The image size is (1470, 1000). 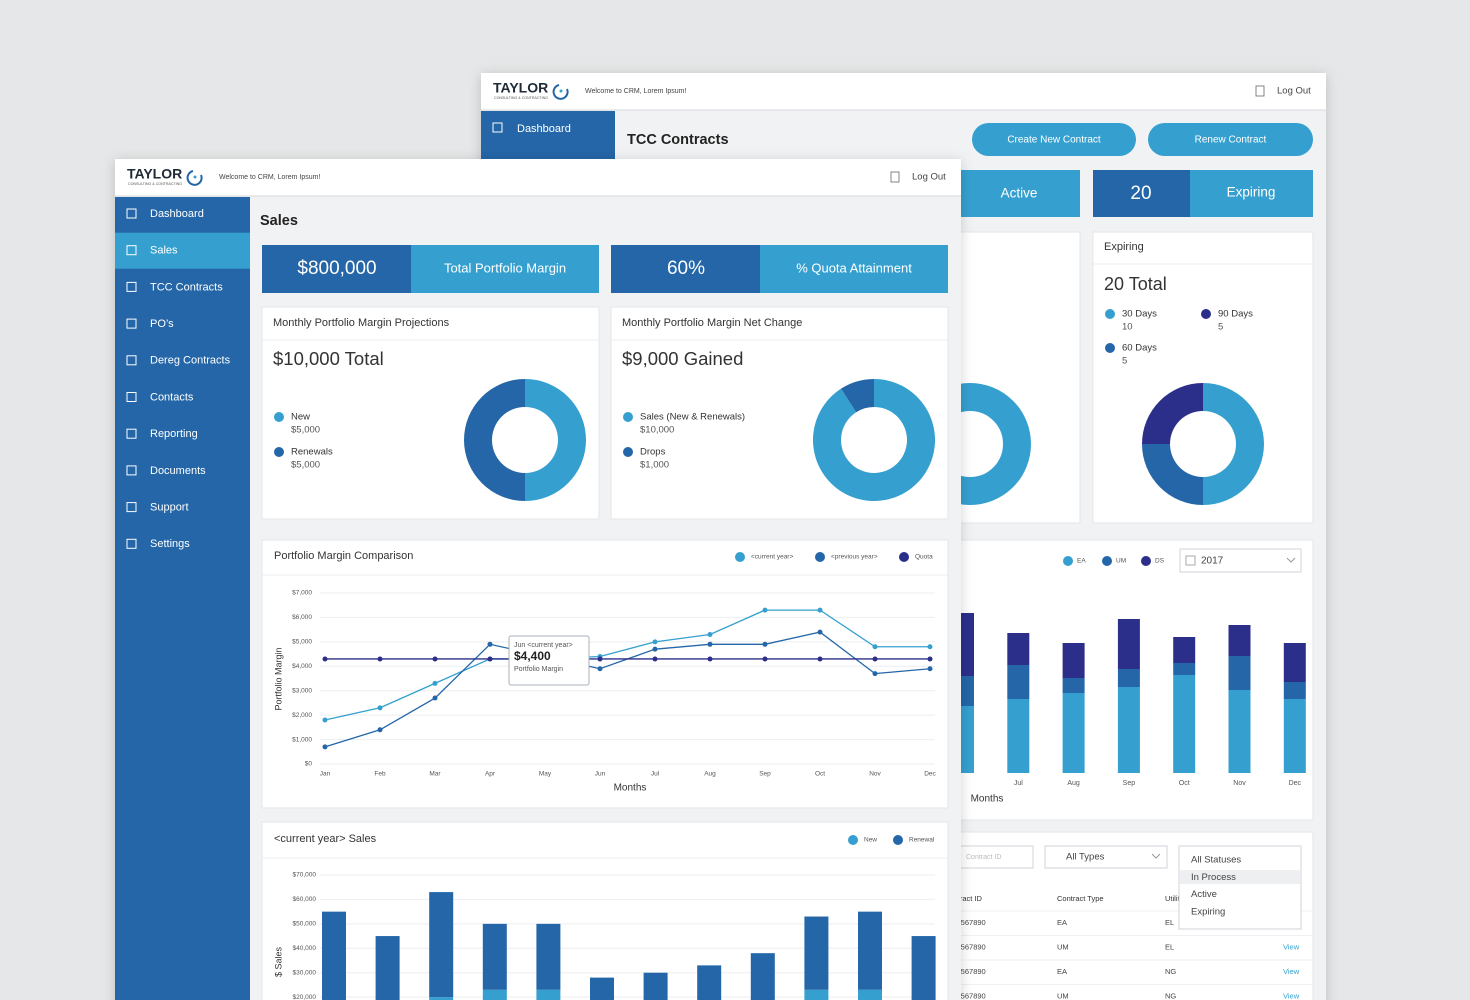 I want to click on nav-item: Support, so click(x=169, y=508).